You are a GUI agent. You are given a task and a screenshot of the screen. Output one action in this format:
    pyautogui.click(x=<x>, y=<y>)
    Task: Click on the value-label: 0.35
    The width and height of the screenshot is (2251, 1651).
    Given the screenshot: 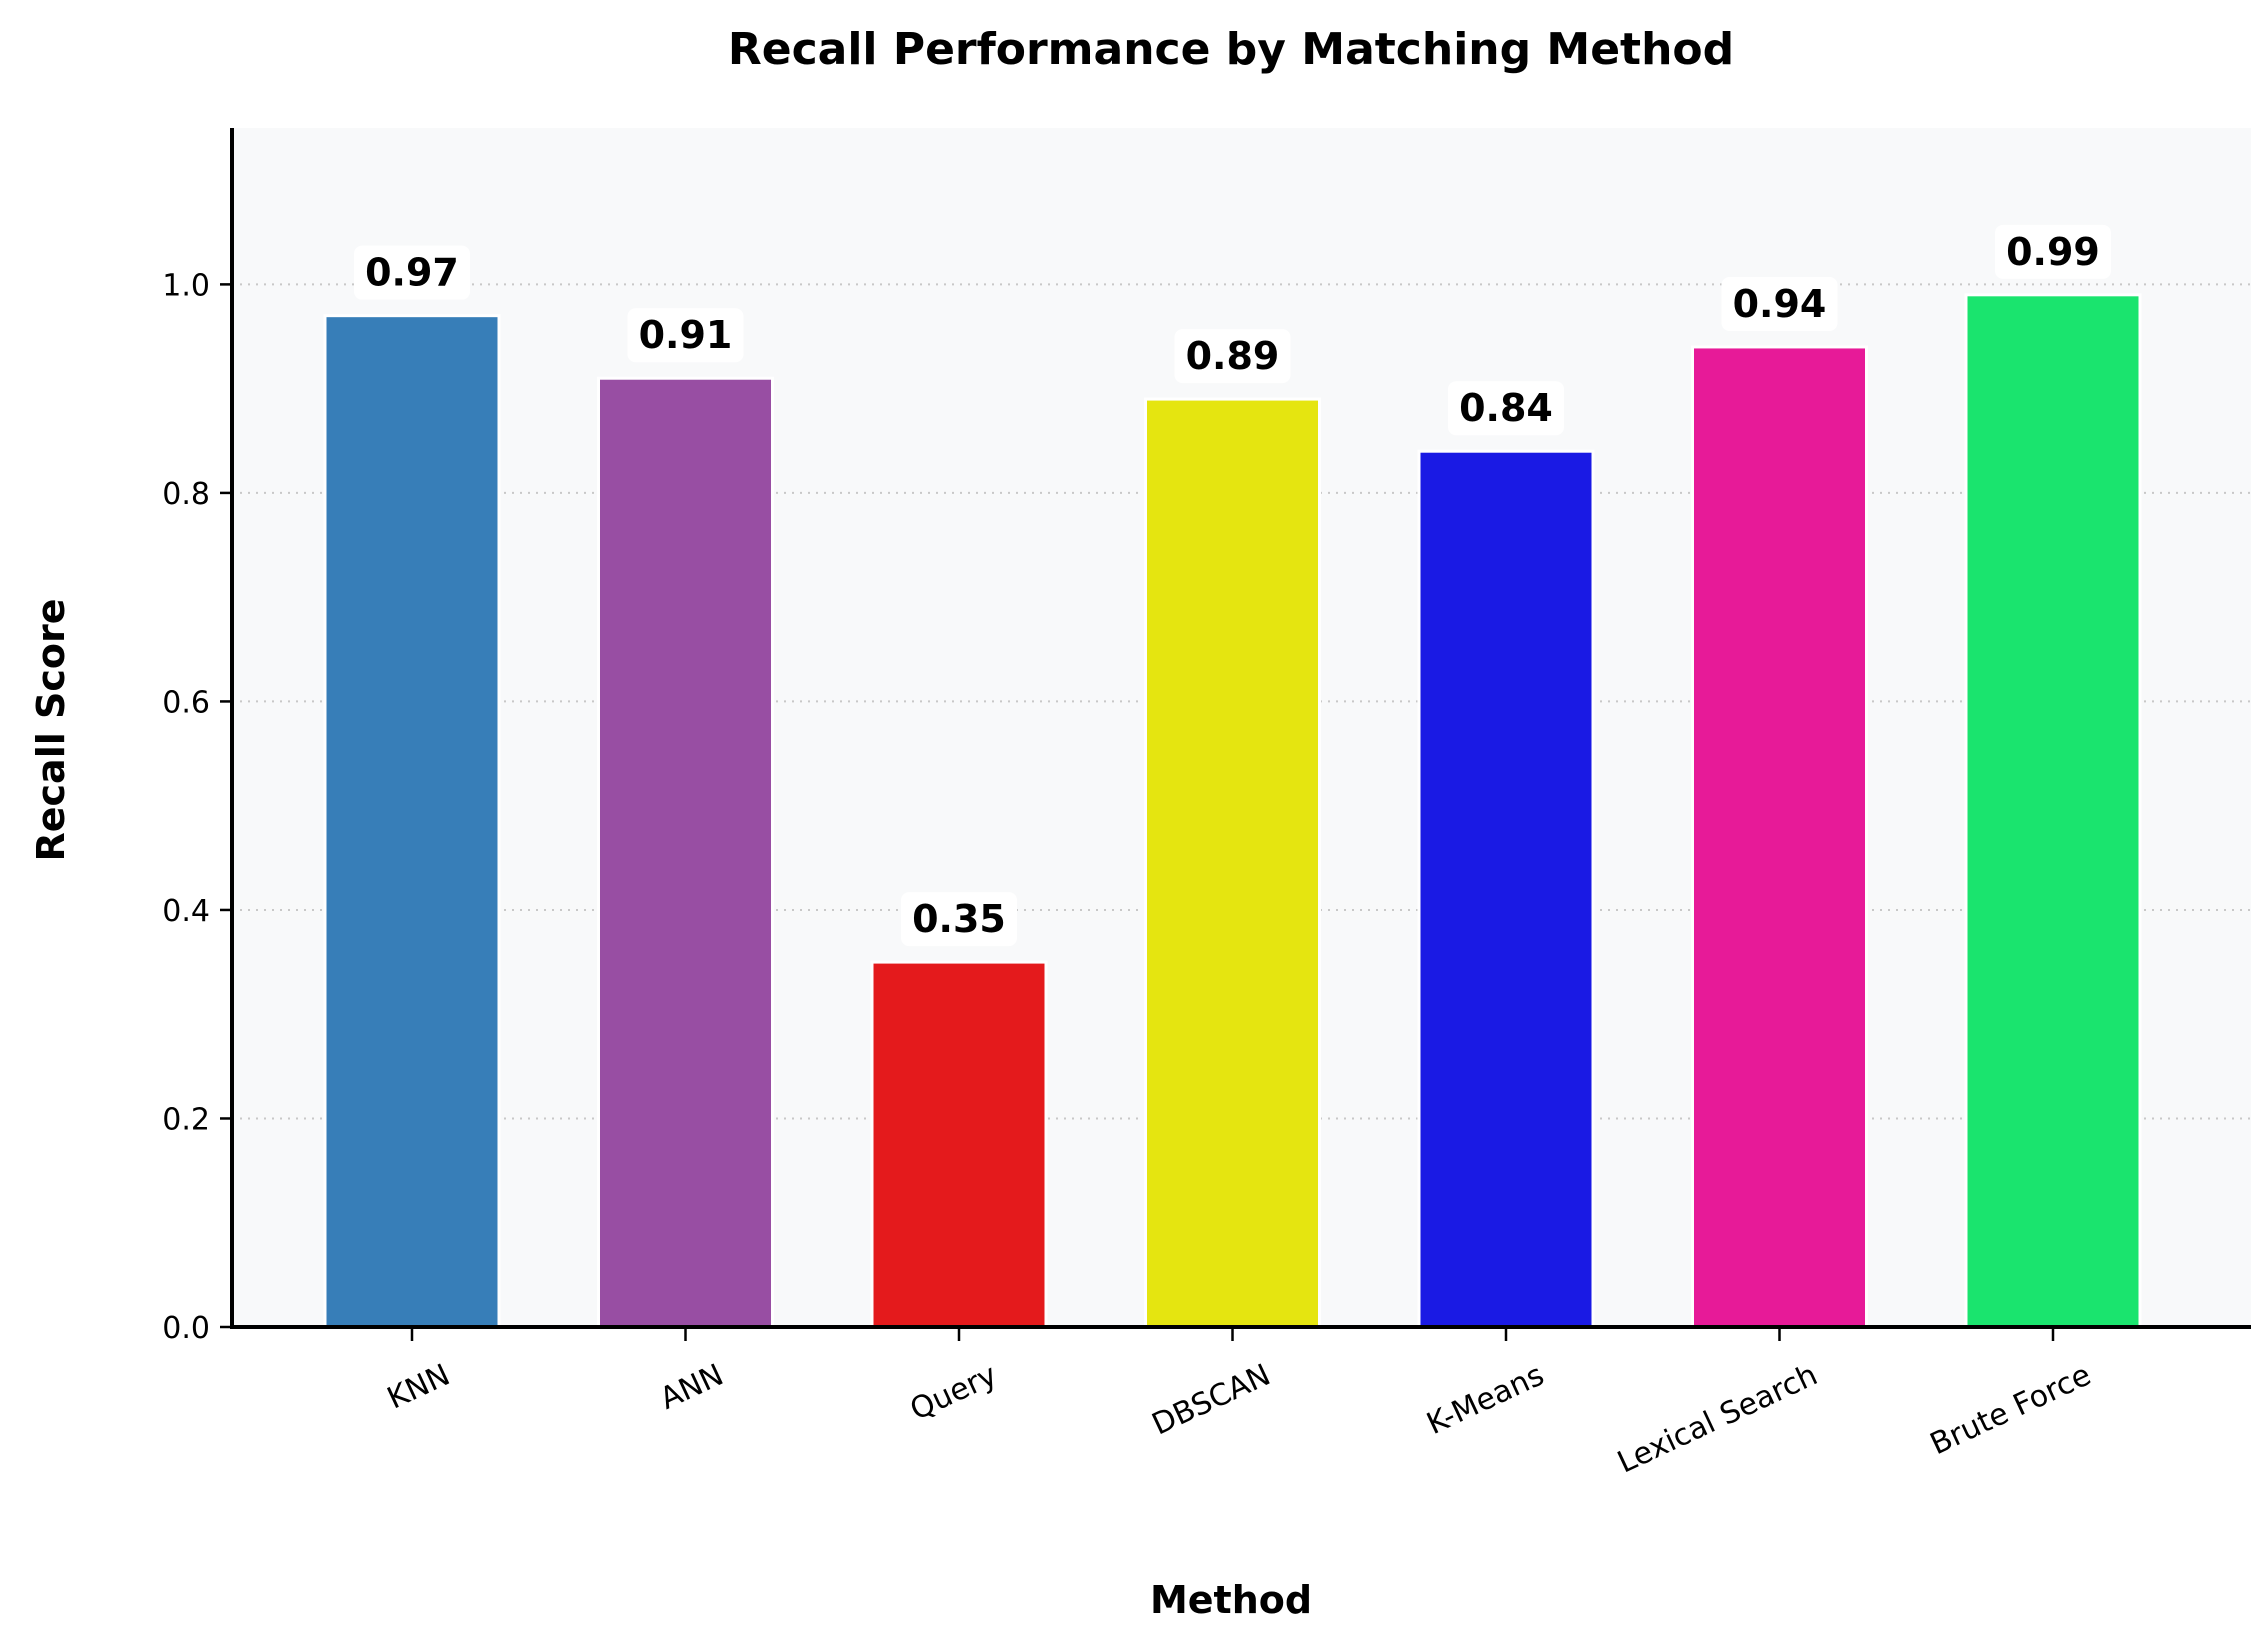 What is the action you would take?
    pyautogui.click(x=959, y=919)
    